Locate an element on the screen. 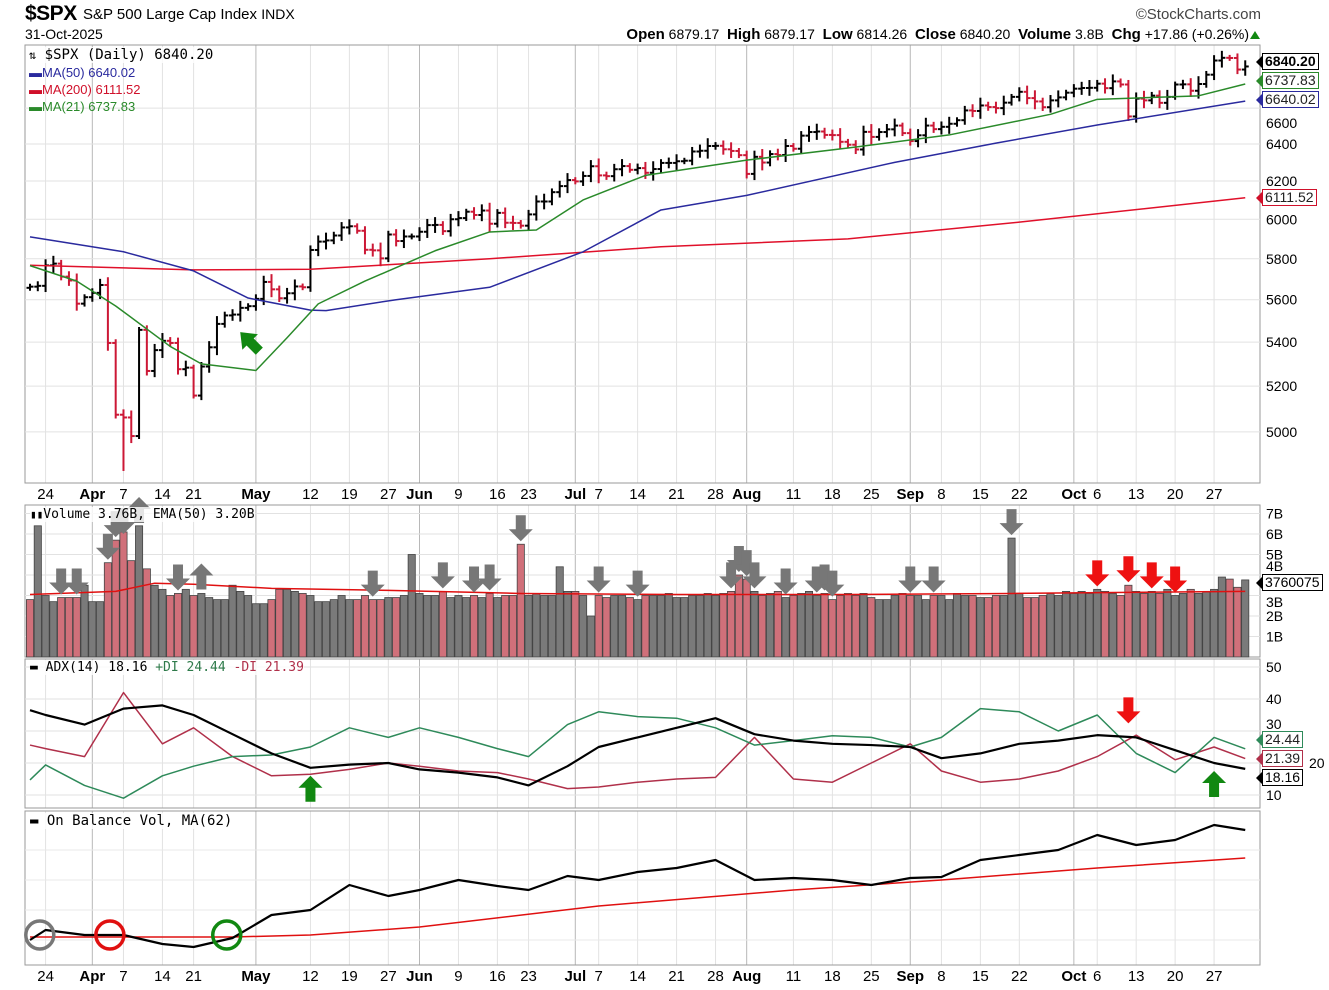 This screenshot has height=990, width=1329. ma50-legend-text: MA(50) 6640.02 is located at coordinates (89, 72).